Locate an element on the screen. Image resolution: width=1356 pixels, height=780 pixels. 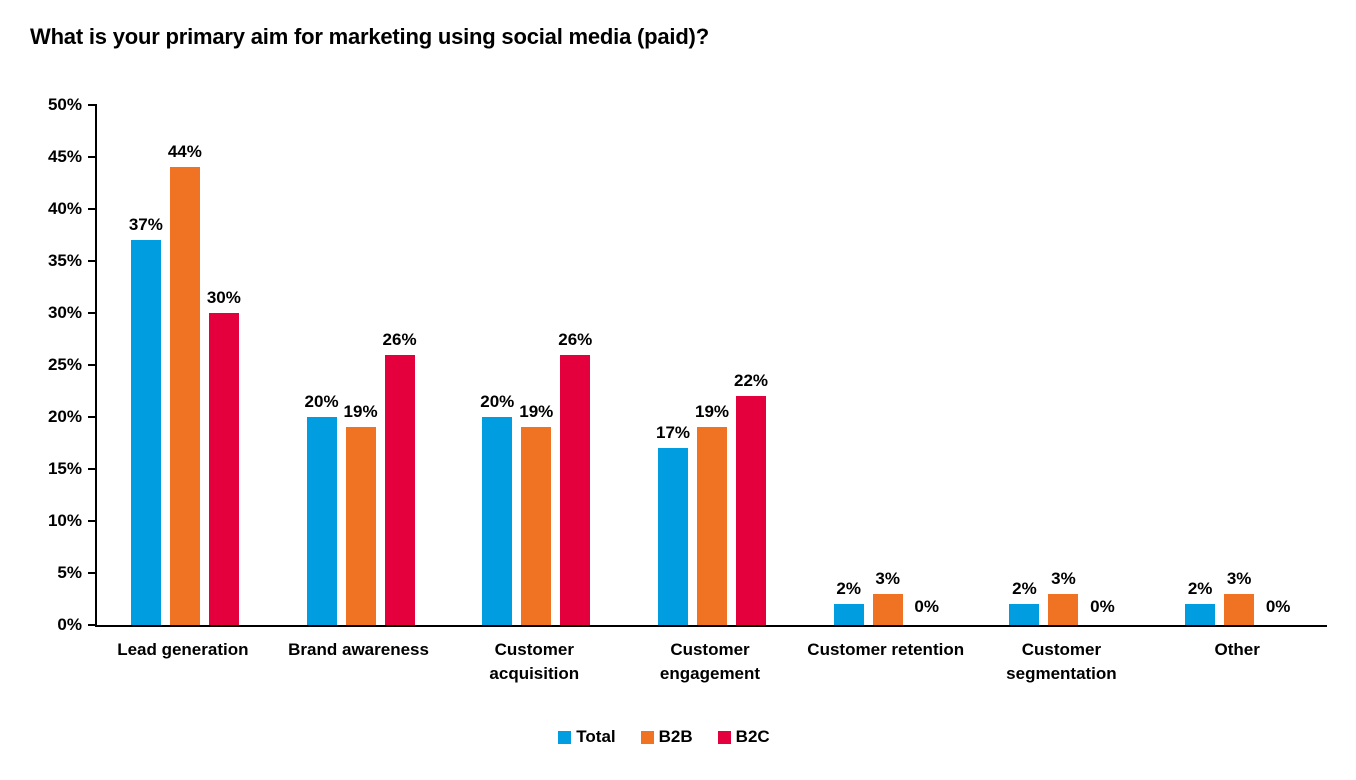
value-label: 30% is located at coordinates (223, 297).